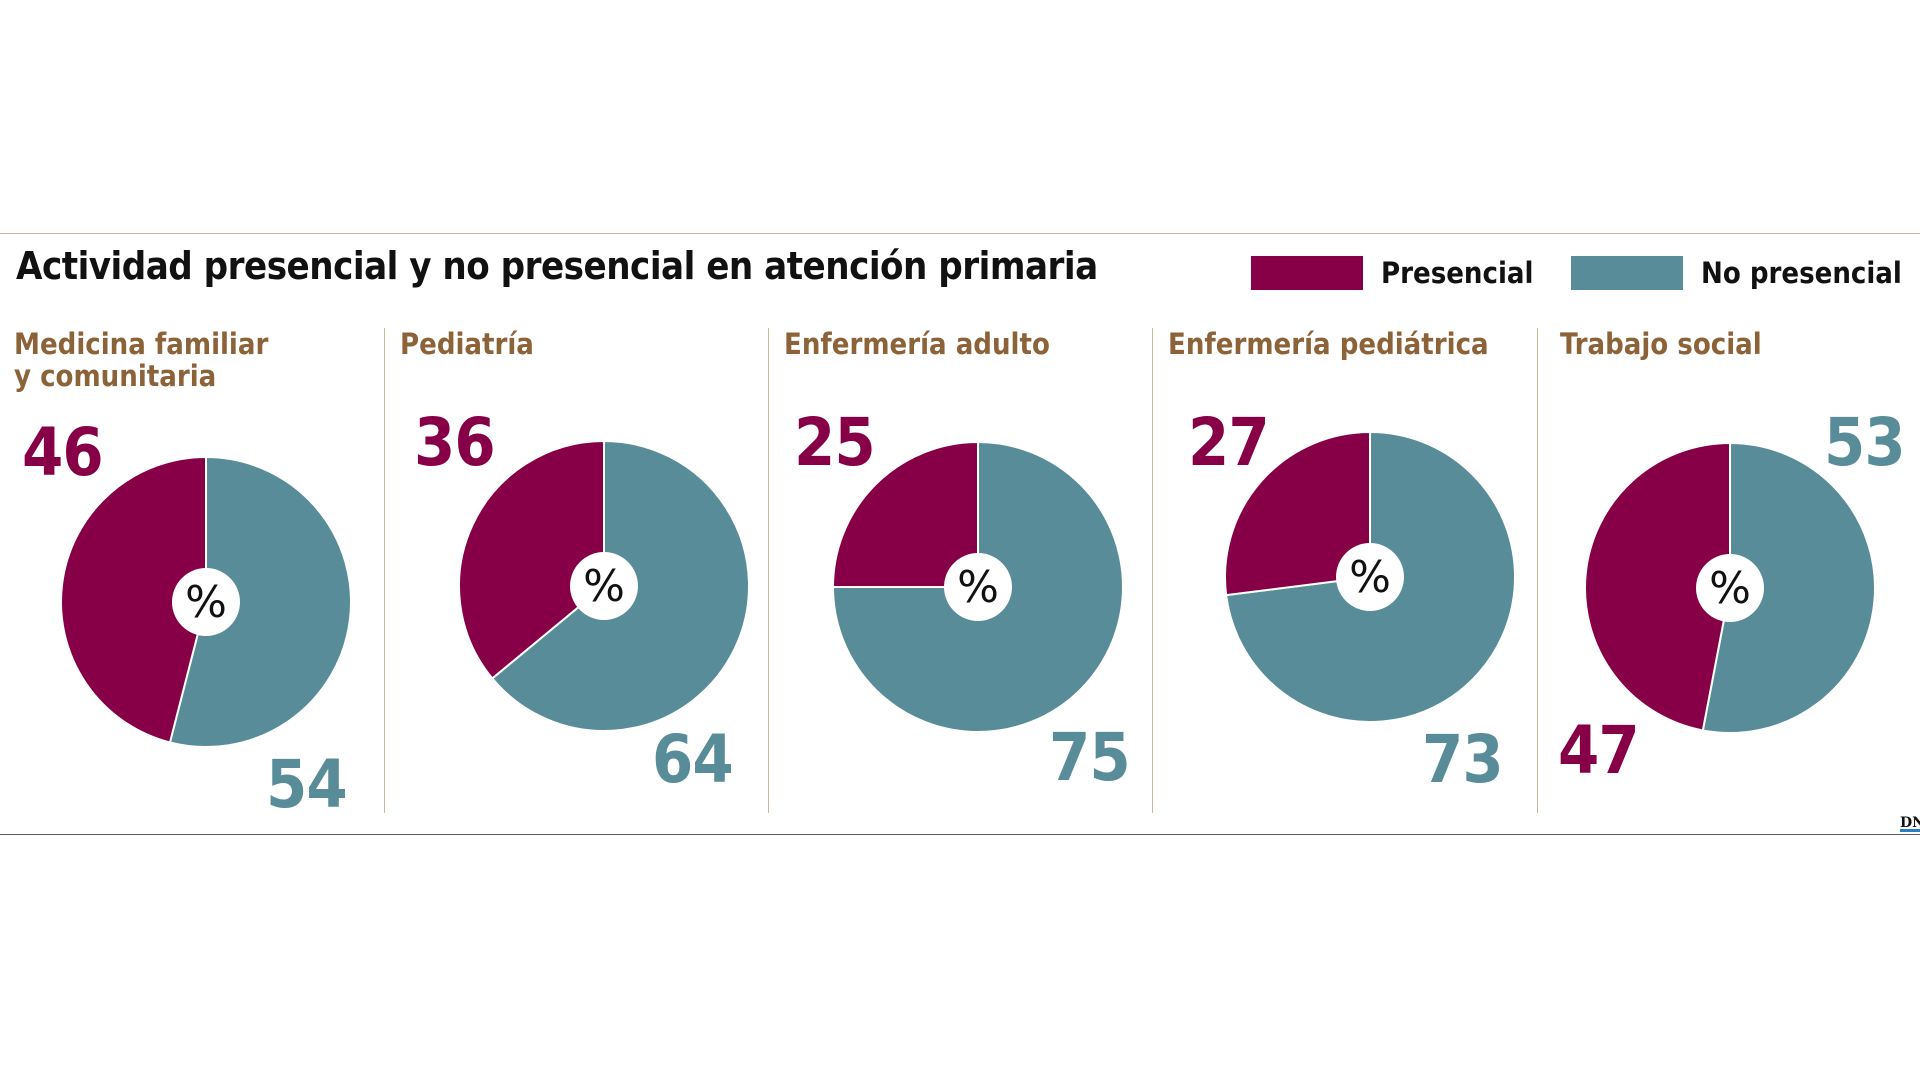 This screenshot has width=1920, height=1080. I want to click on pie-panel-3: Enfermería adulto% 25 75, so click(976, 570).